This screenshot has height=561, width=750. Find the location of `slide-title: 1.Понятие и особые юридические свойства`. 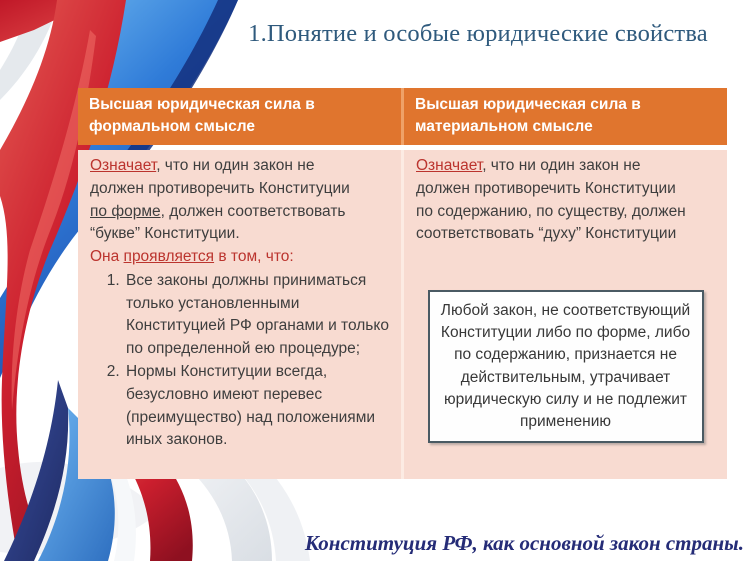

slide-title: 1.Понятие и особые юридические свойства is located at coordinates (478, 33).